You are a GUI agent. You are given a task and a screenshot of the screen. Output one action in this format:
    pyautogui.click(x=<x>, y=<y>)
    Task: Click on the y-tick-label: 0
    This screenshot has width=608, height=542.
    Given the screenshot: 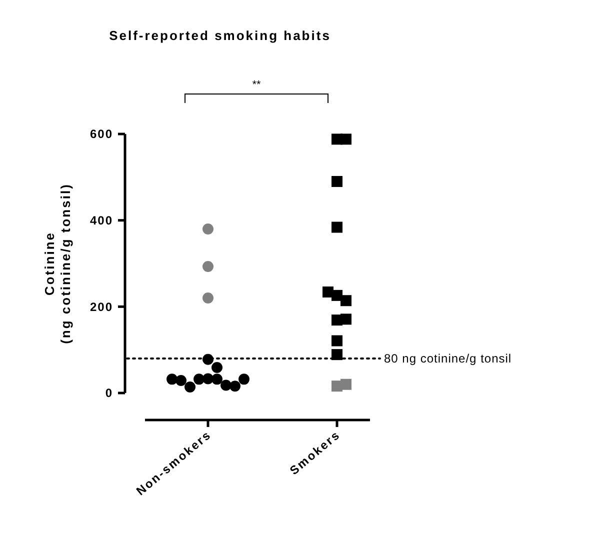 What is the action you would take?
    pyautogui.click(x=109, y=393)
    